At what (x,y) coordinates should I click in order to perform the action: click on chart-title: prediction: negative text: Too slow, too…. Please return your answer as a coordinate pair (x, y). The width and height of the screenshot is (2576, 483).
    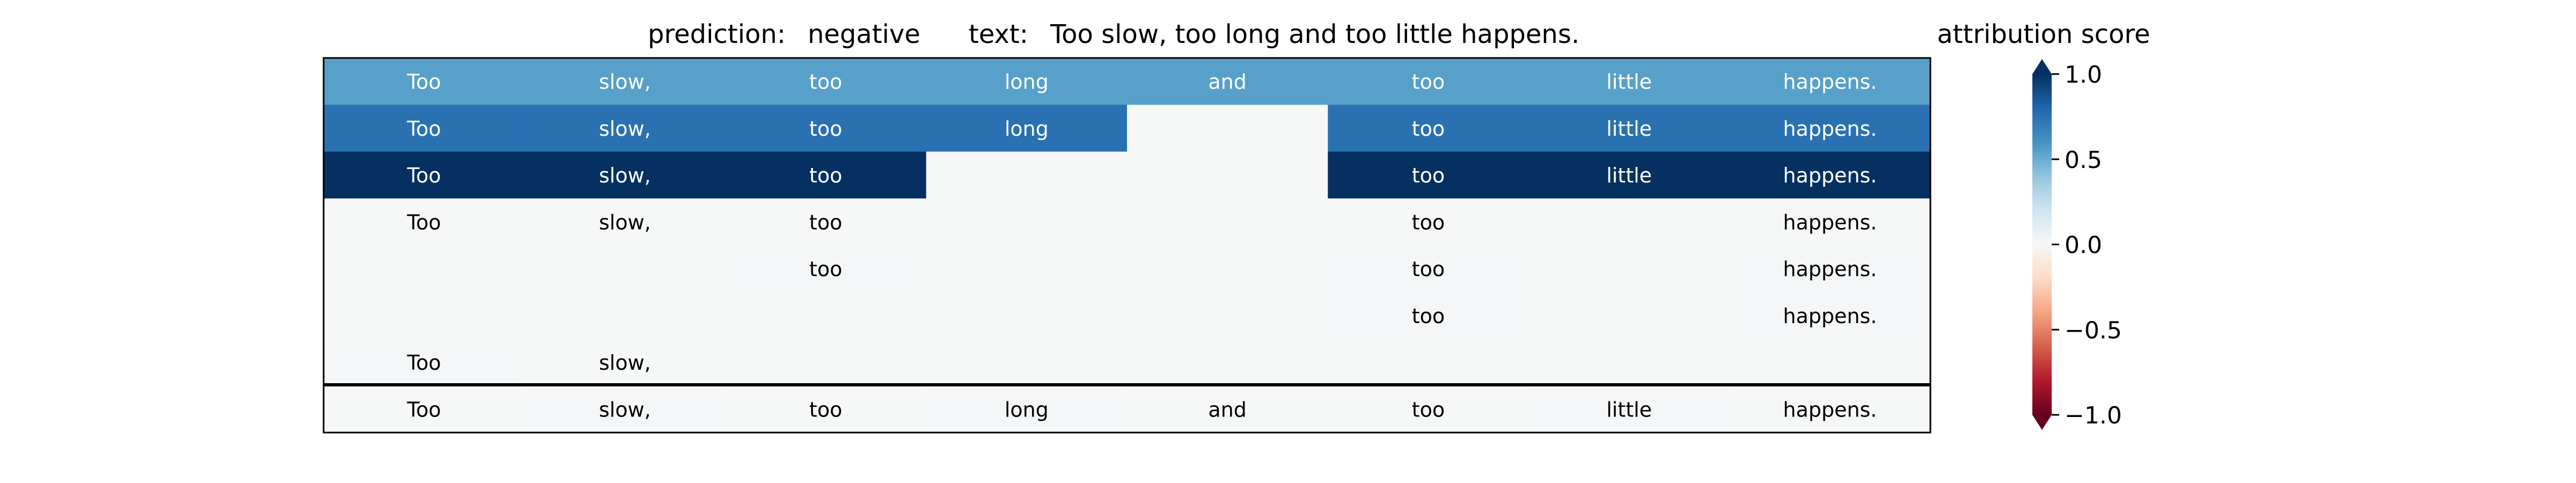
    Looking at the image, I should click on (1113, 34).